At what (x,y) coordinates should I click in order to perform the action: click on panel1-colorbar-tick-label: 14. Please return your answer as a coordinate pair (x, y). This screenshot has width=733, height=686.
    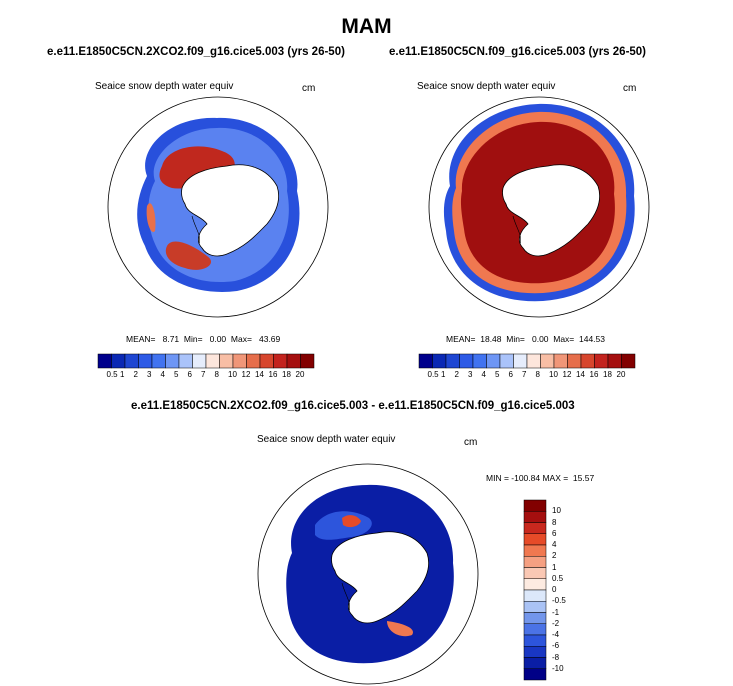
    Looking at the image, I should click on (259, 374).